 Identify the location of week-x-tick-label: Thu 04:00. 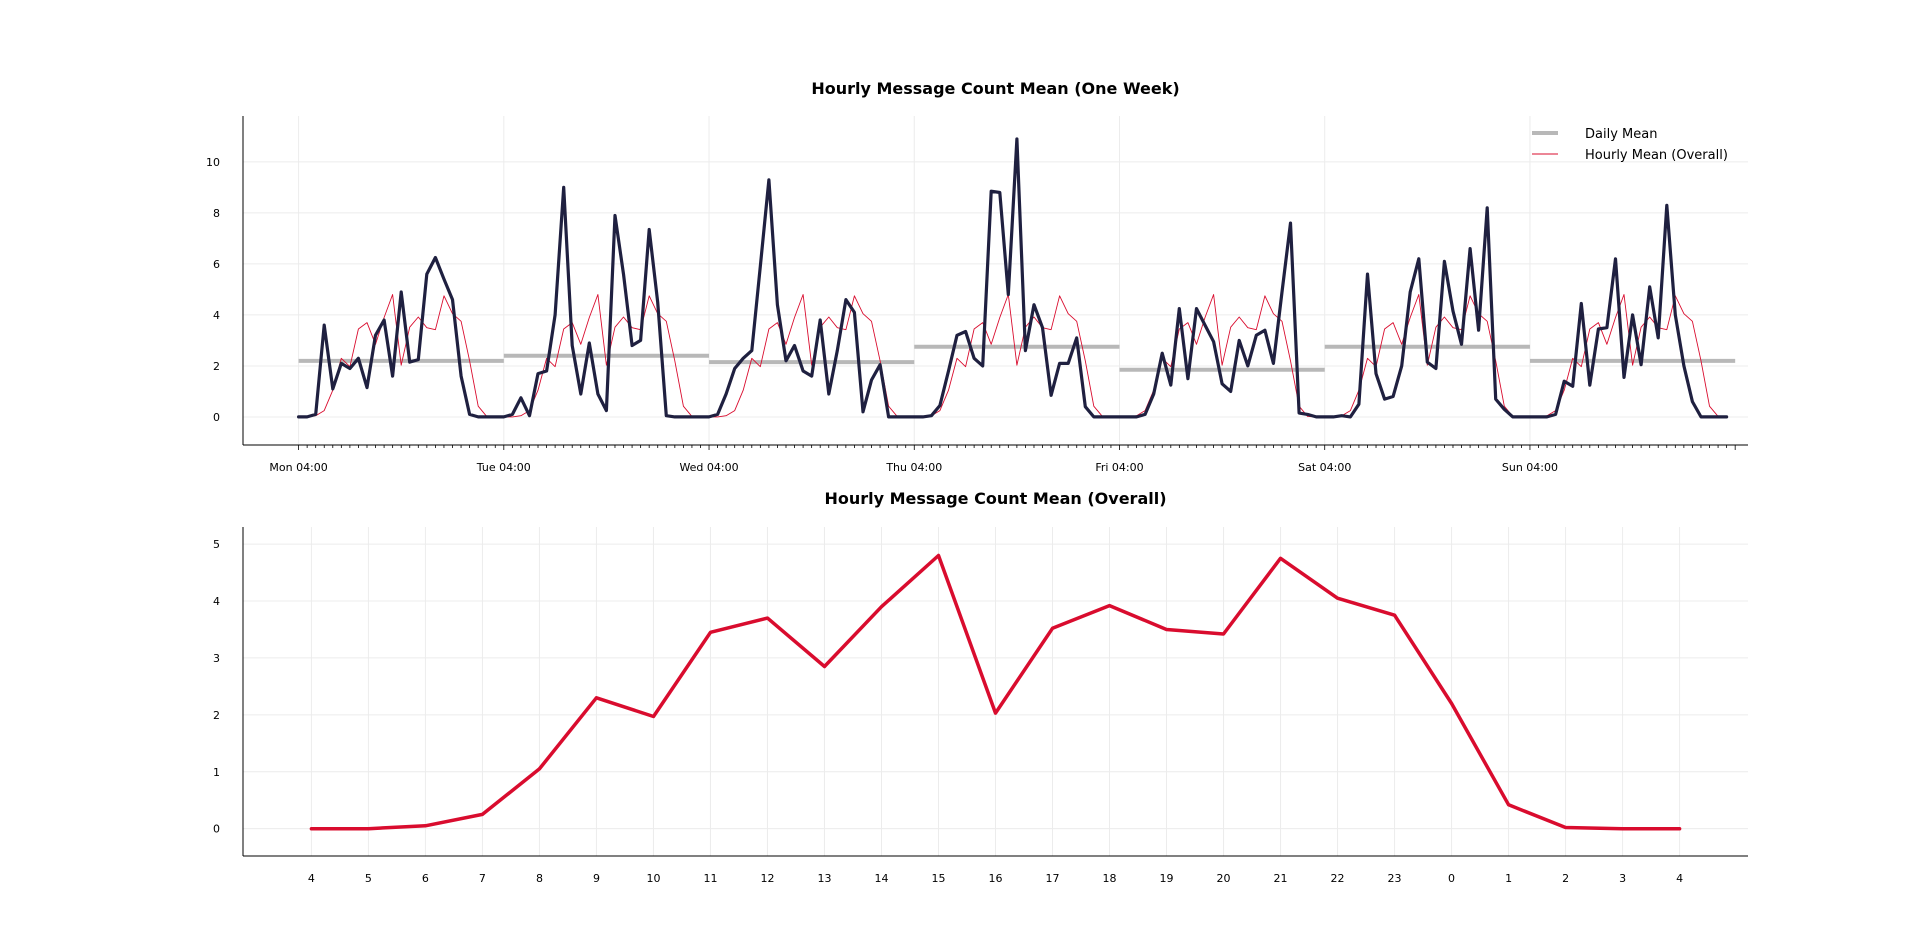
(913, 467).